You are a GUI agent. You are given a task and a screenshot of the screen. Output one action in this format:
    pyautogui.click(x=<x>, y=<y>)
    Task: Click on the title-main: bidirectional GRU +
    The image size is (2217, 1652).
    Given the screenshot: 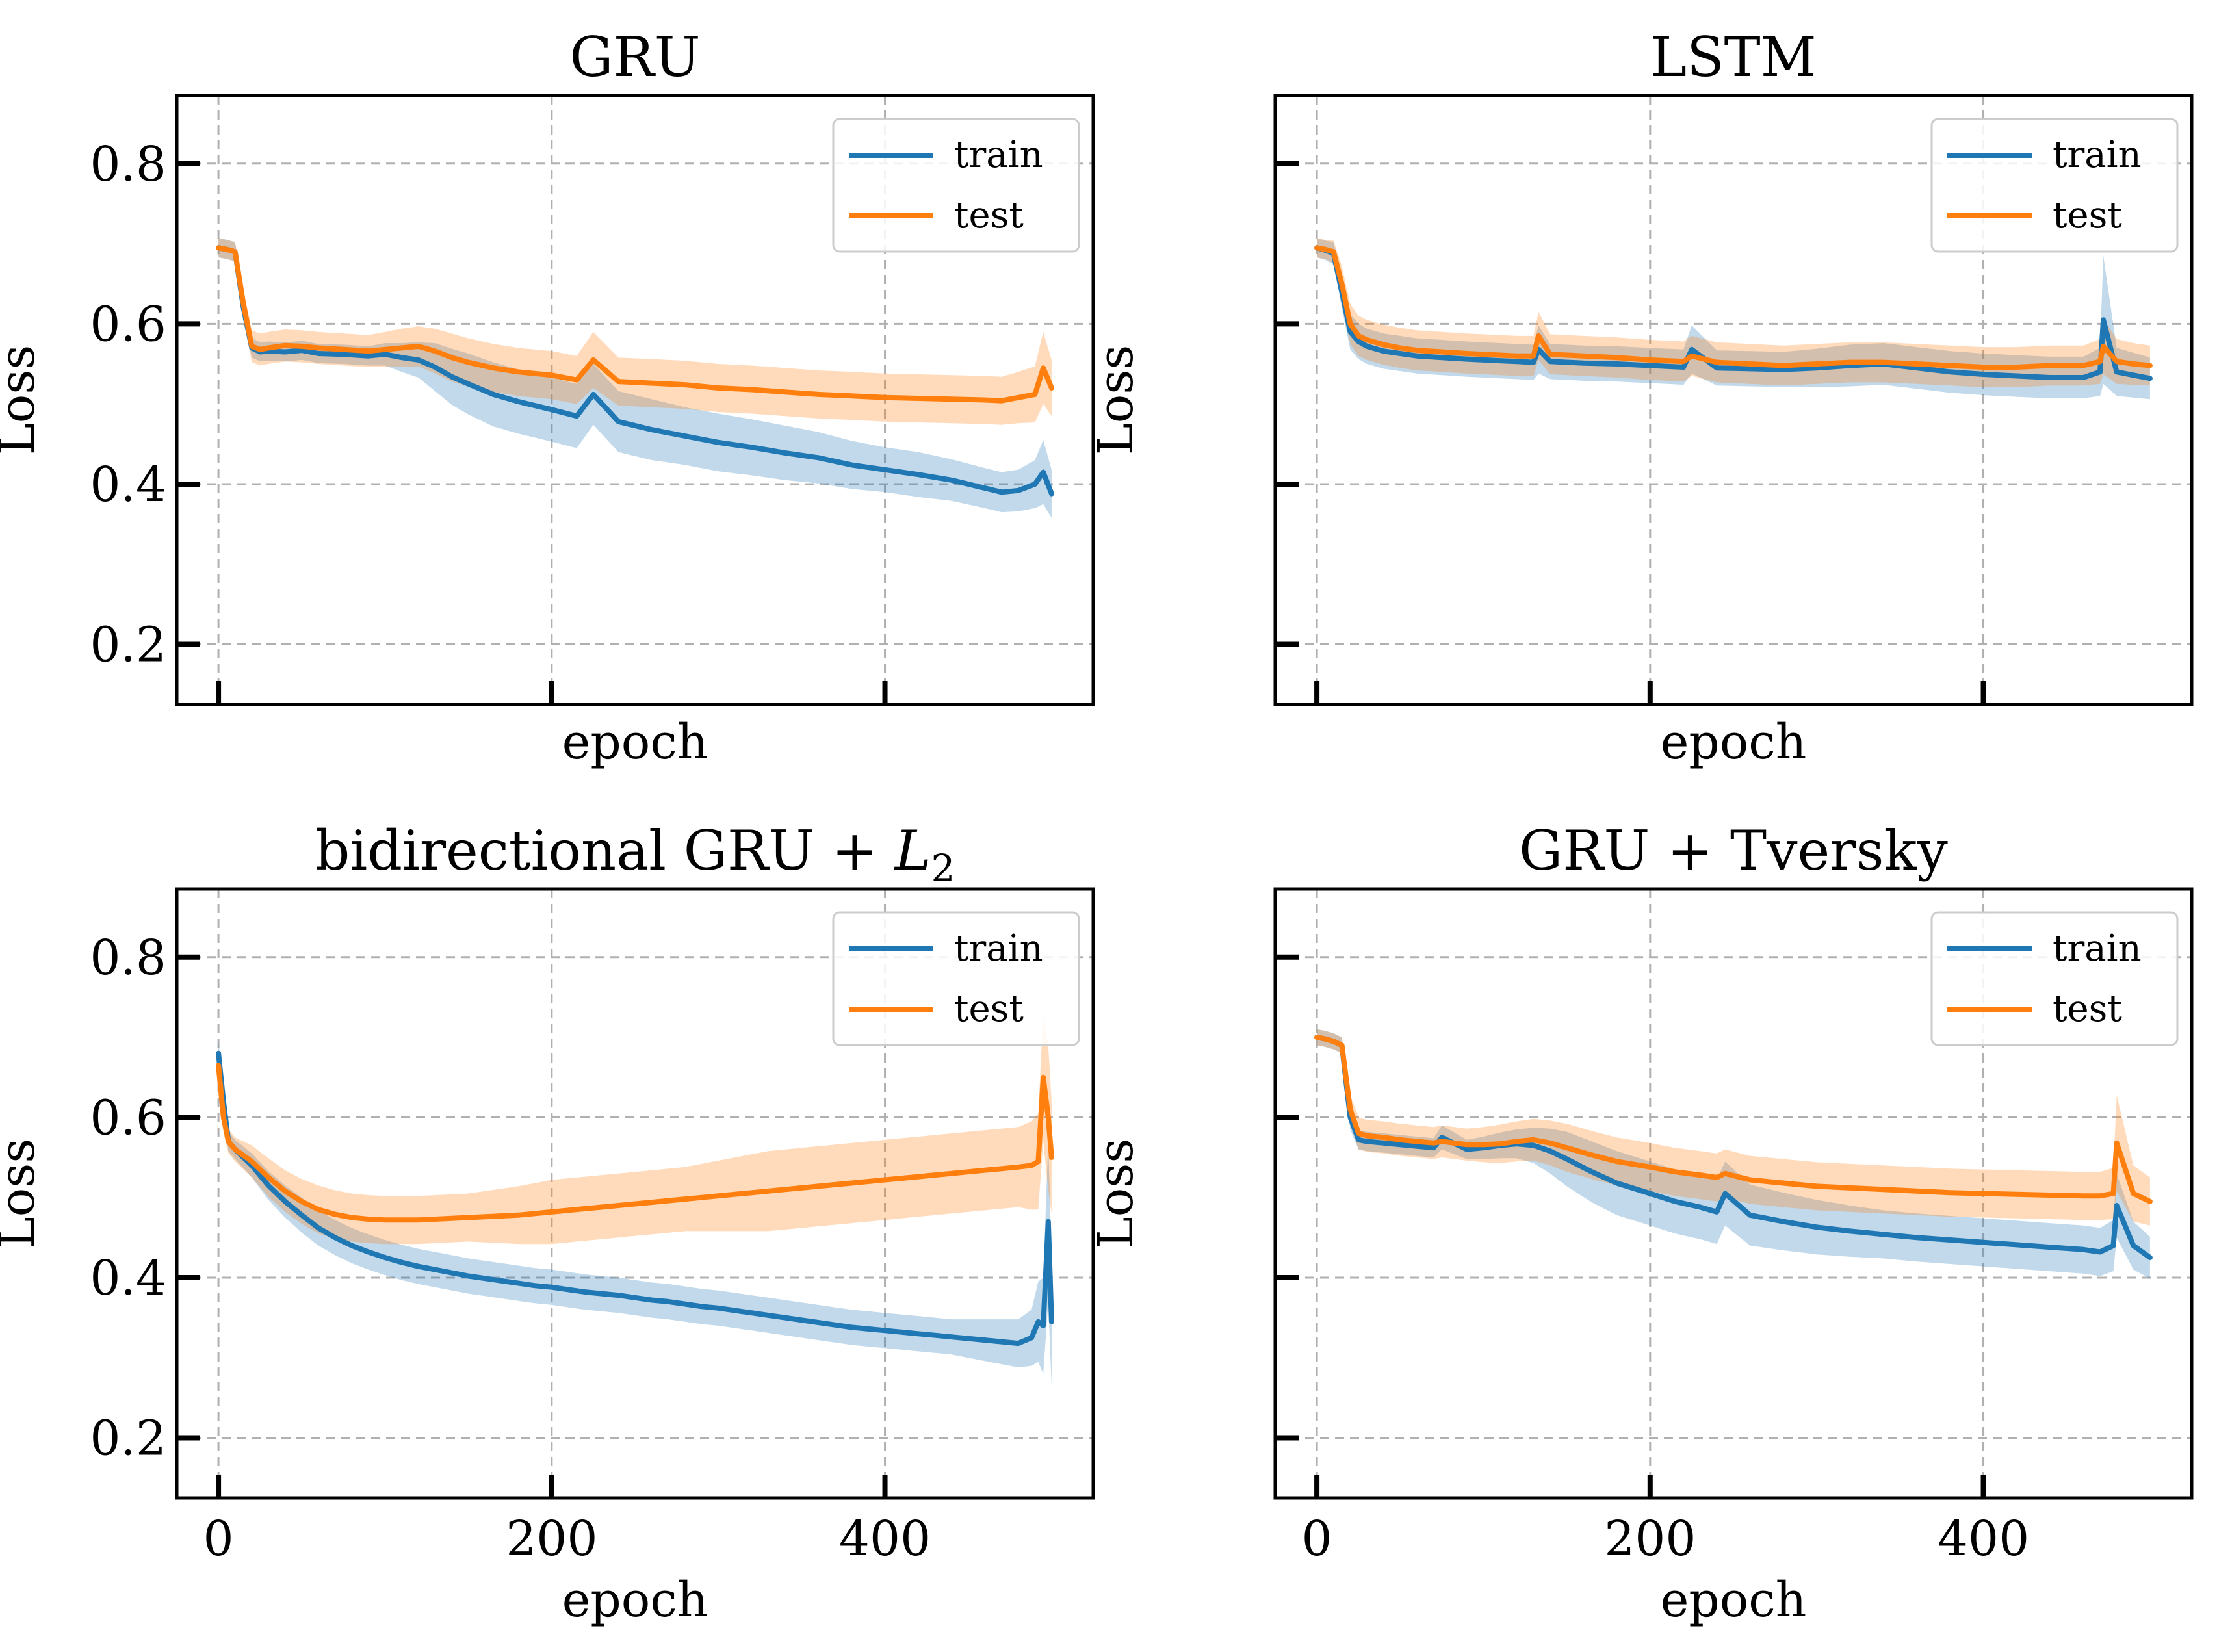 What is the action you would take?
    pyautogui.click(x=605, y=851)
    